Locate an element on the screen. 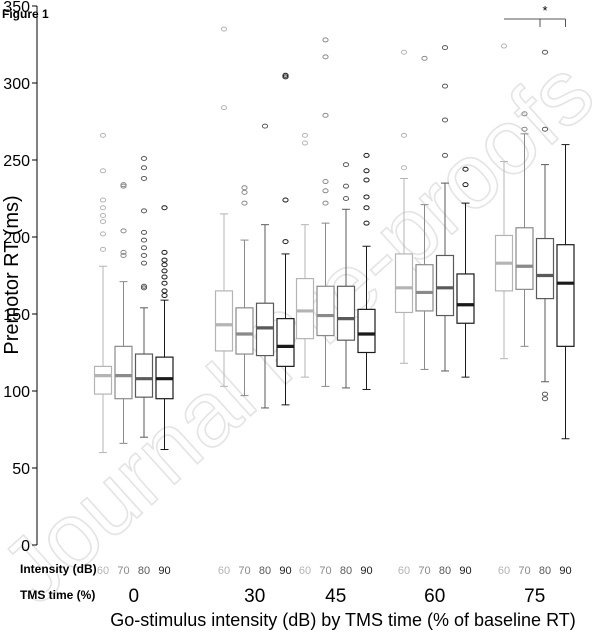 The image size is (597, 633). y-tick-label: 250 is located at coordinates (16, 161).